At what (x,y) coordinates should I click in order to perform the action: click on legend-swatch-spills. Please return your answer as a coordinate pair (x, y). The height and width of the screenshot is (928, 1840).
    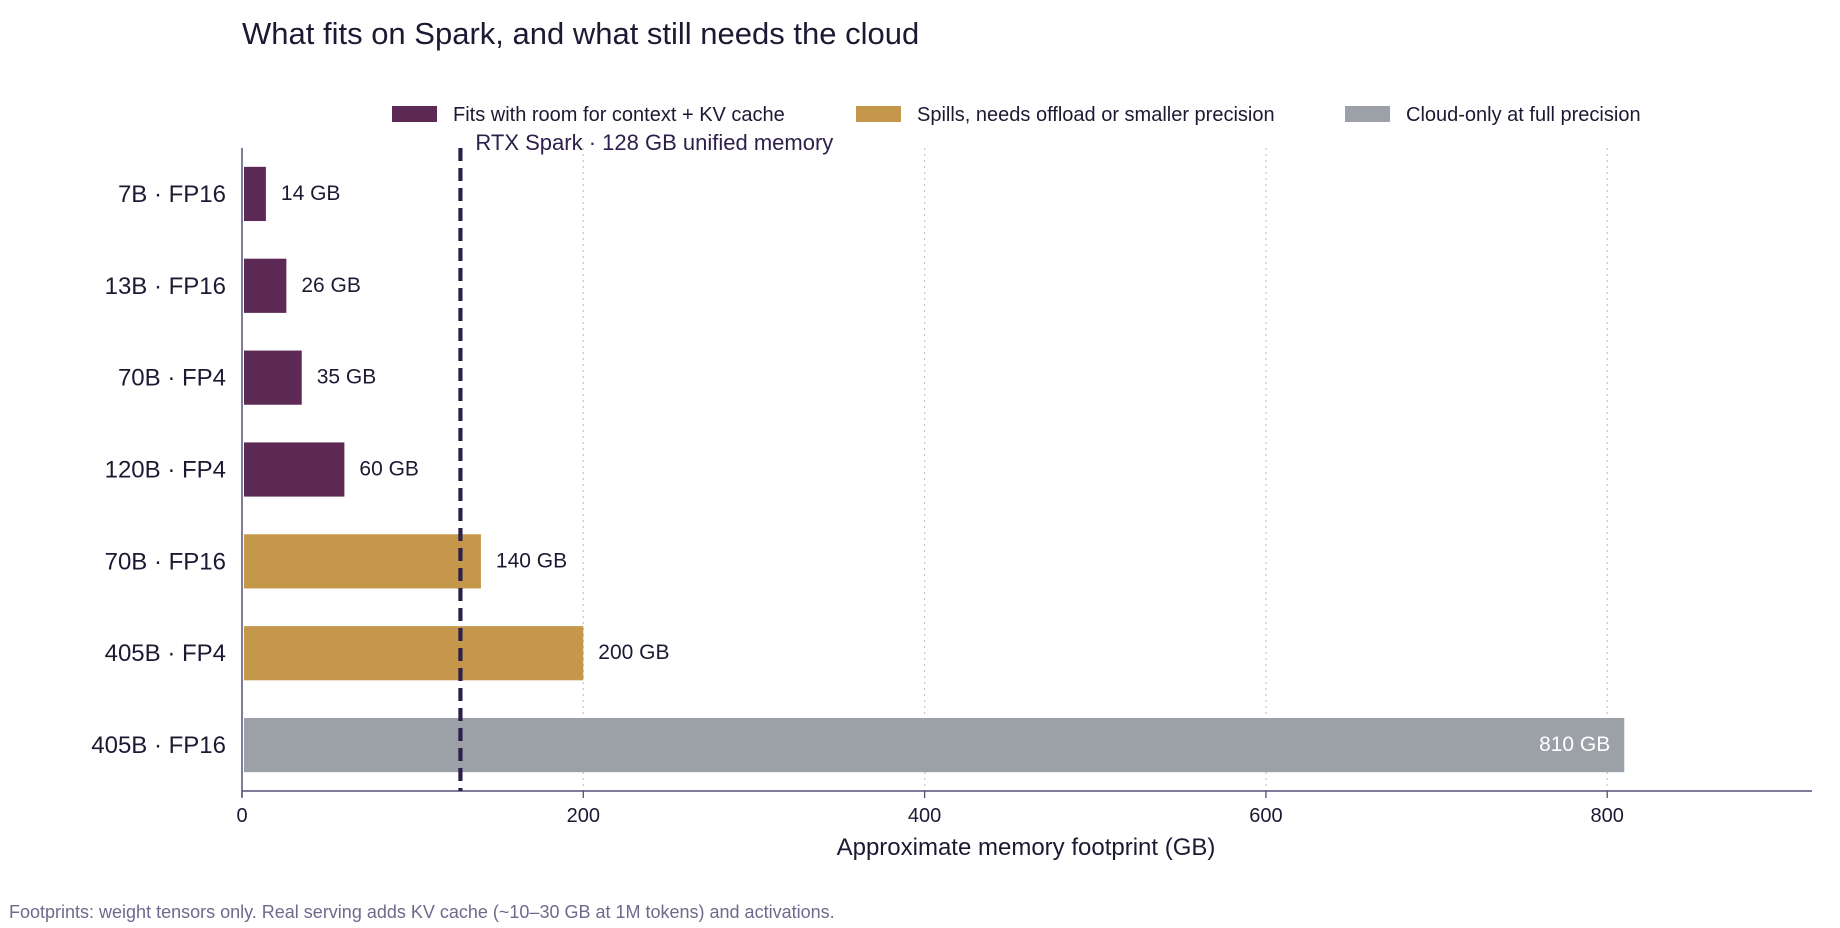
    Looking at the image, I should click on (878, 114).